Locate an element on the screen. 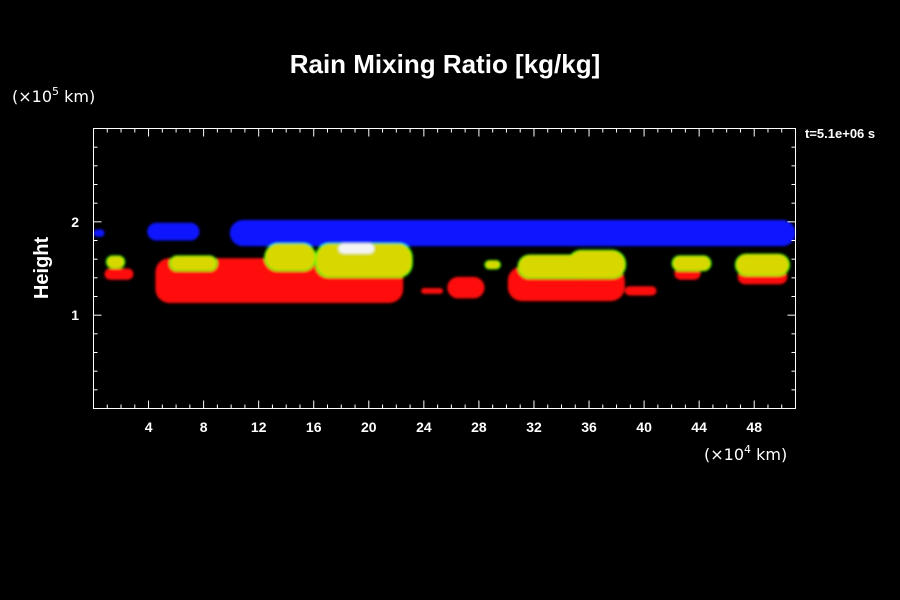 The height and width of the screenshot is (600, 900). x-tick-label-16: 16 is located at coordinates (314, 427).